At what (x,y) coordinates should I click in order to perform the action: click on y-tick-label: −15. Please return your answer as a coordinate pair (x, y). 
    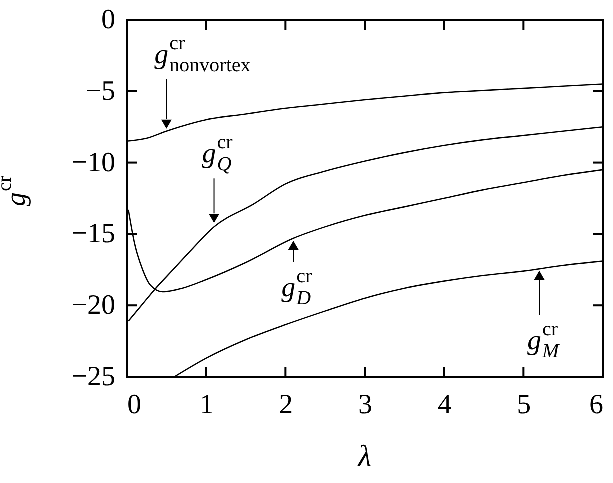
    Looking at the image, I should click on (94, 234).